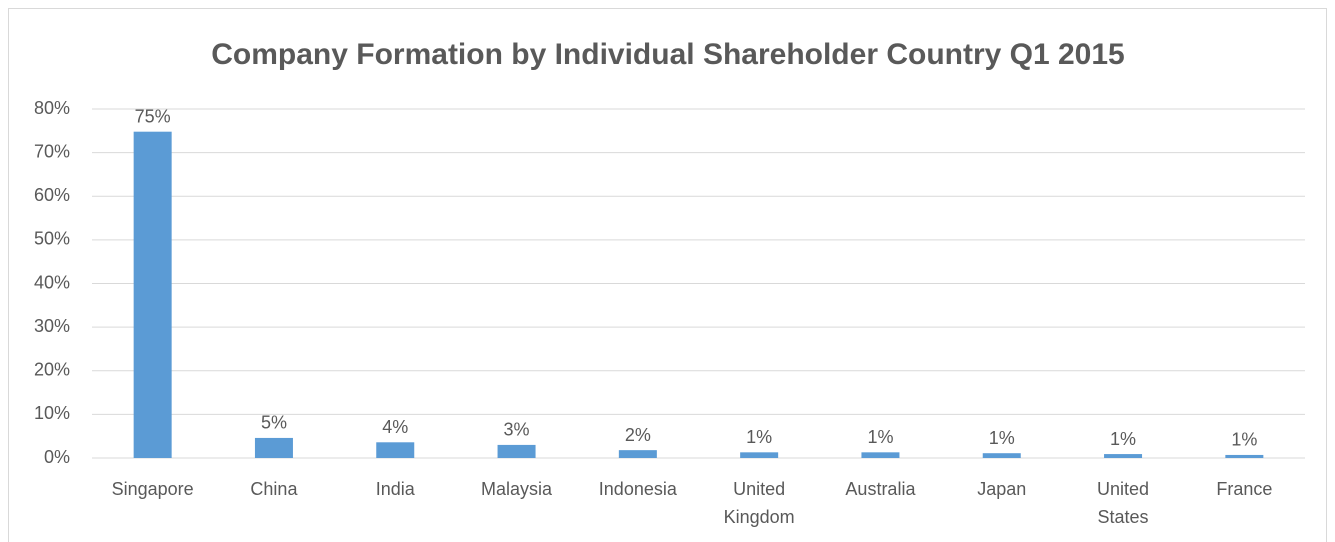  Describe the element at coordinates (638, 489) in the screenshot. I see `x-tick-label: Indonesia` at that location.